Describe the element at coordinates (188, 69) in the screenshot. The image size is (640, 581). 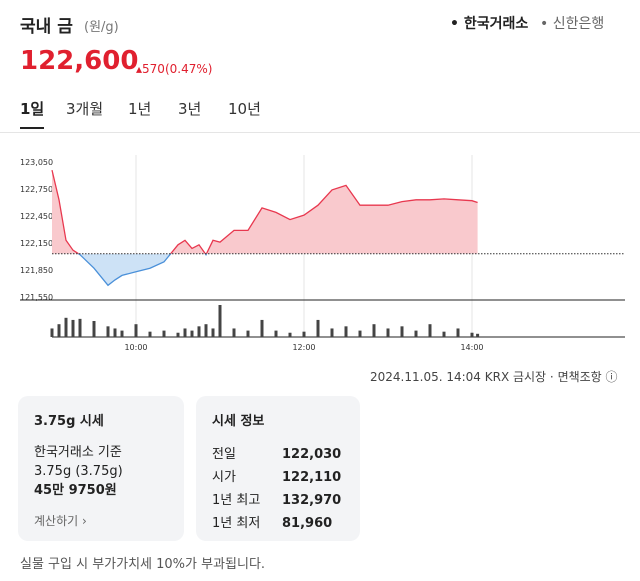
I see `change-pct: (0.47%)` at that location.